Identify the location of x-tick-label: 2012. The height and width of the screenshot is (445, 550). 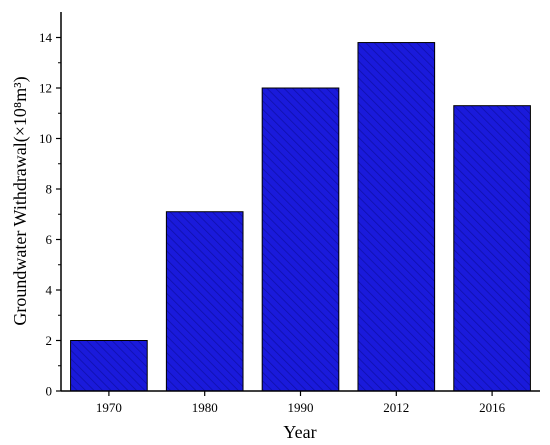
(396, 407).